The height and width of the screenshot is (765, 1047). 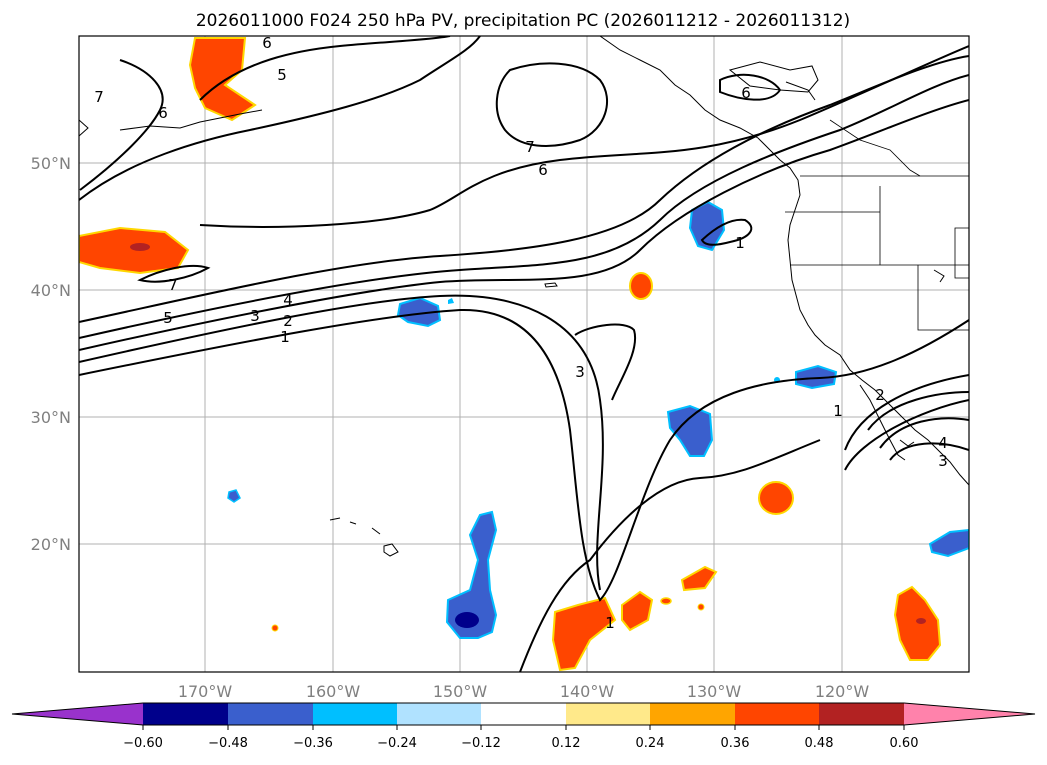 What do you see at coordinates (51, 354) in the screenshot?
I see `latitude-labels: 50°N 40°N 30°N 20°N` at bounding box center [51, 354].